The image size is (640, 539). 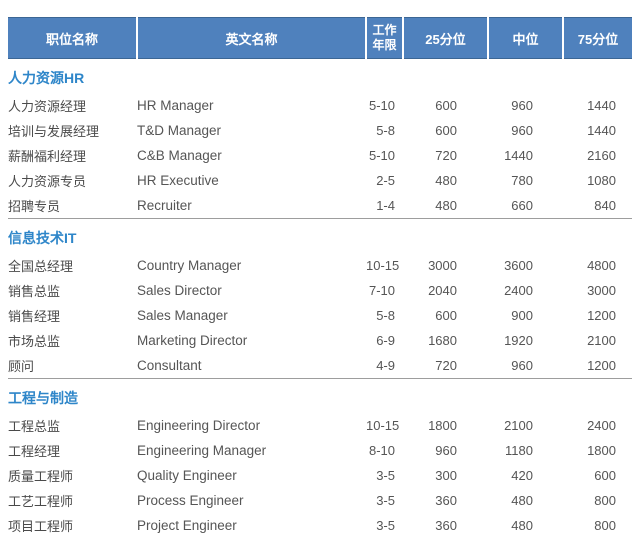 What do you see at coordinates (522, 180) in the screenshot?
I see `cell-p50: 780` at bounding box center [522, 180].